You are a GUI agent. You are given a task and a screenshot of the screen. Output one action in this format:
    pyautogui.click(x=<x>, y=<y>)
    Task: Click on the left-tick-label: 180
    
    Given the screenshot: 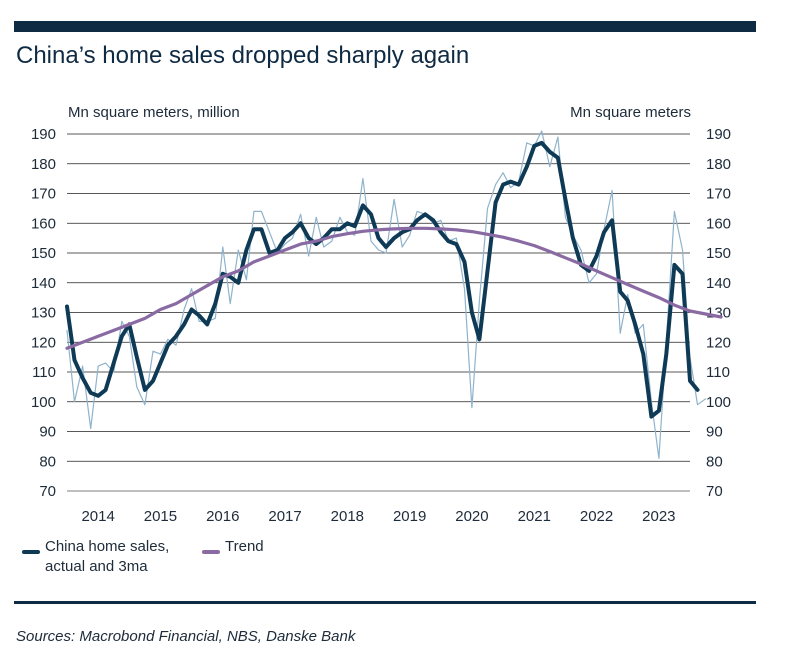 What is the action you would take?
    pyautogui.click(x=43, y=164)
    